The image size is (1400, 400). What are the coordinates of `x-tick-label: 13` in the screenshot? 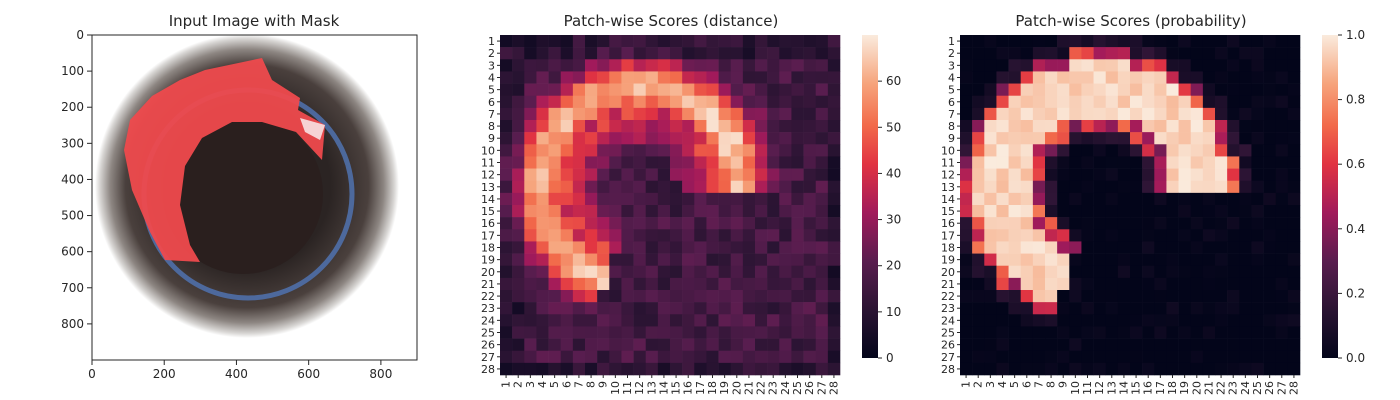 It's located at (651, 388).